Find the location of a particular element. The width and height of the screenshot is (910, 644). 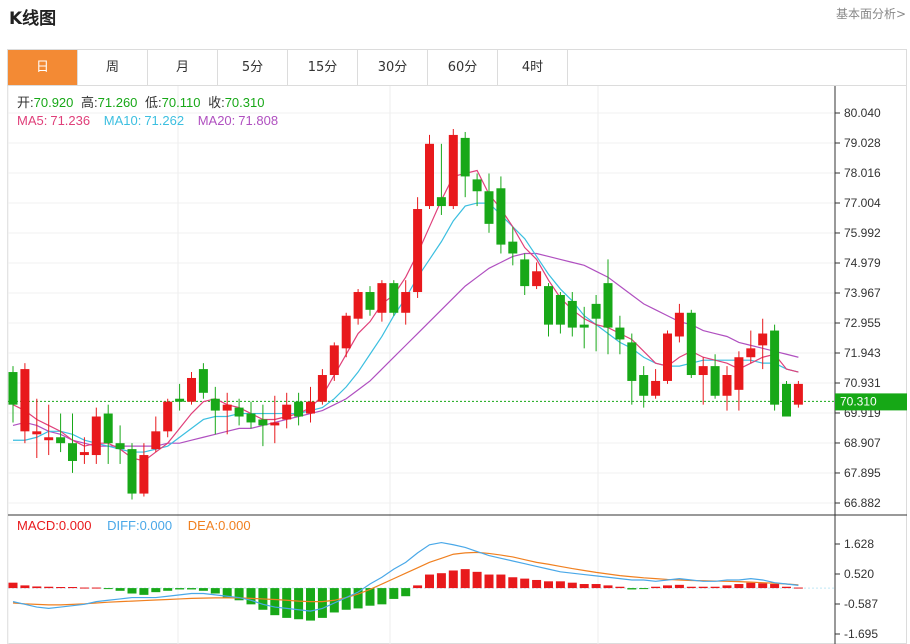

tab-month: 月 is located at coordinates (183, 67).